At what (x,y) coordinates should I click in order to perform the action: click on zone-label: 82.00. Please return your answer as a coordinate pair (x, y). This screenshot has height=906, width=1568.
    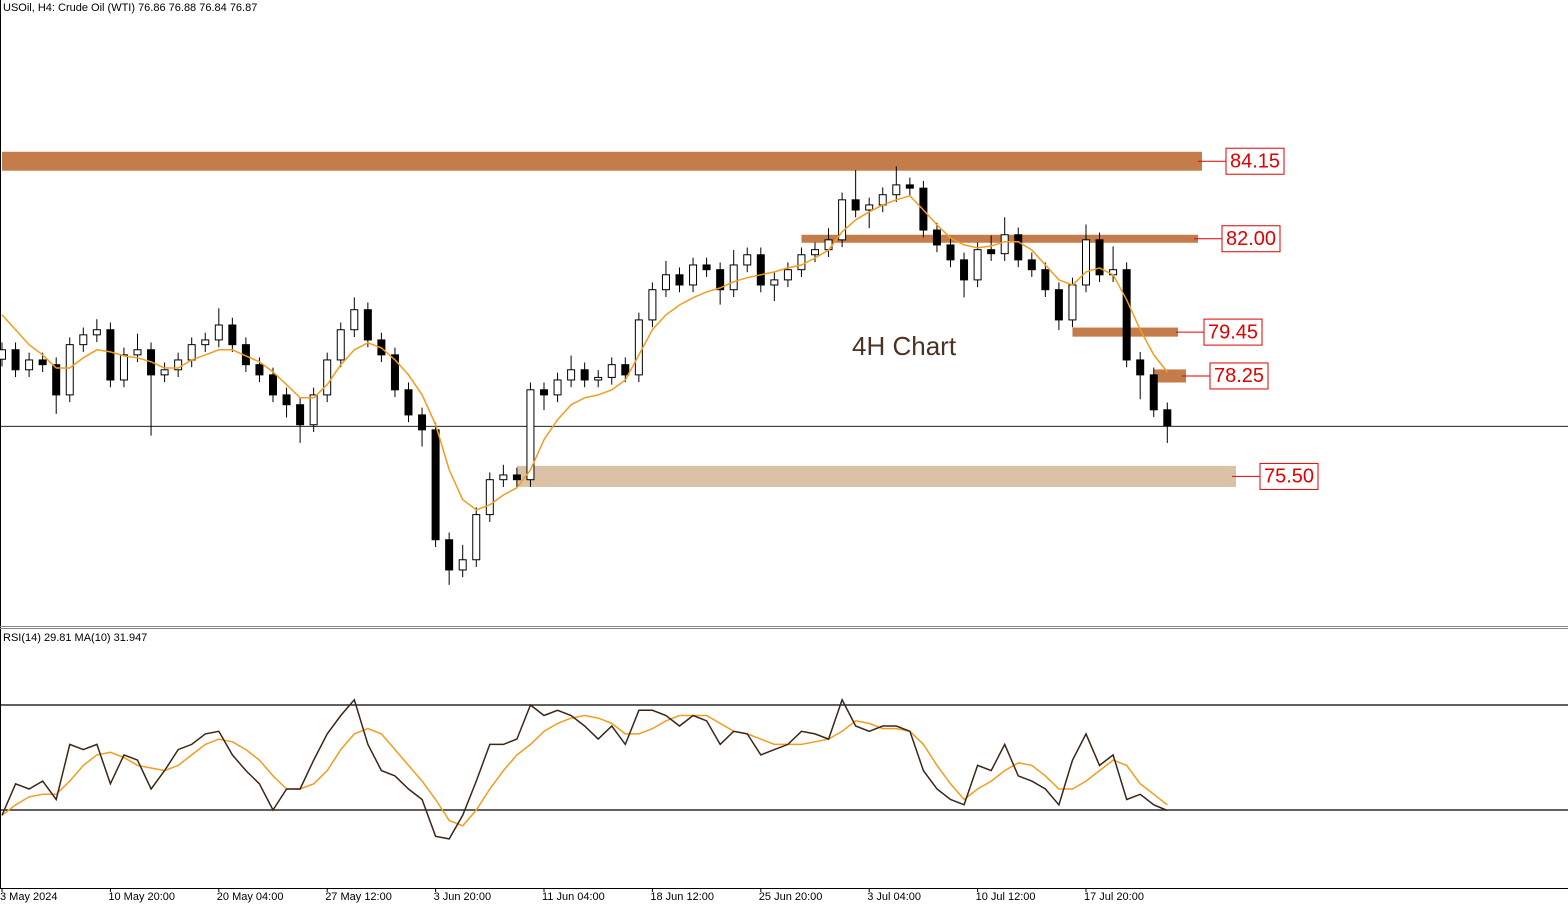
    Looking at the image, I should click on (1251, 239).